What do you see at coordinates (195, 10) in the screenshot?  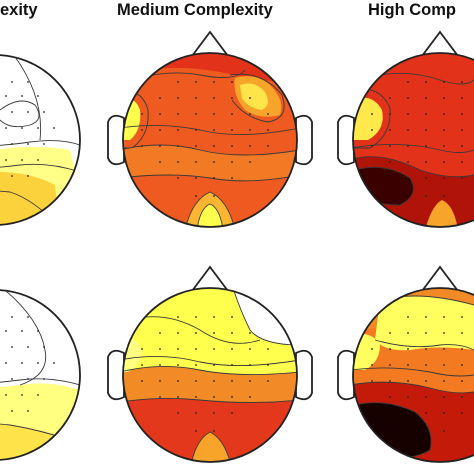 I see `column-title-medium-complexity: Medium Complexity` at bounding box center [195, 10].